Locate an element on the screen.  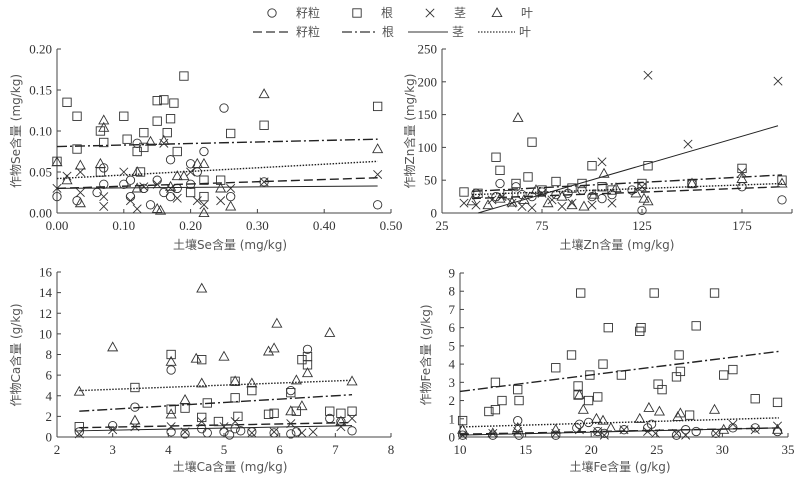
y-tick-label: 0 is located at coordinates (452, 437).